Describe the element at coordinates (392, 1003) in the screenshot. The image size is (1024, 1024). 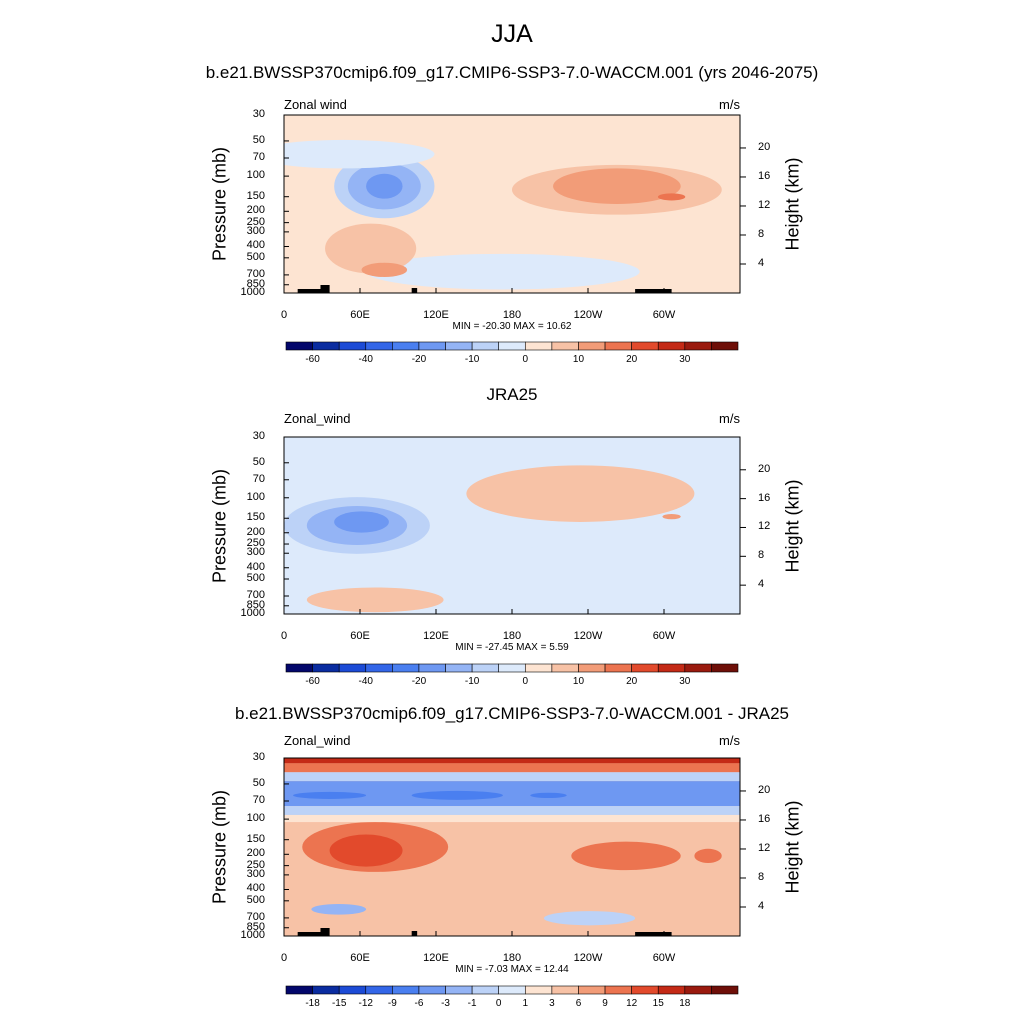
I see `colorbar-label: -9` at that location.